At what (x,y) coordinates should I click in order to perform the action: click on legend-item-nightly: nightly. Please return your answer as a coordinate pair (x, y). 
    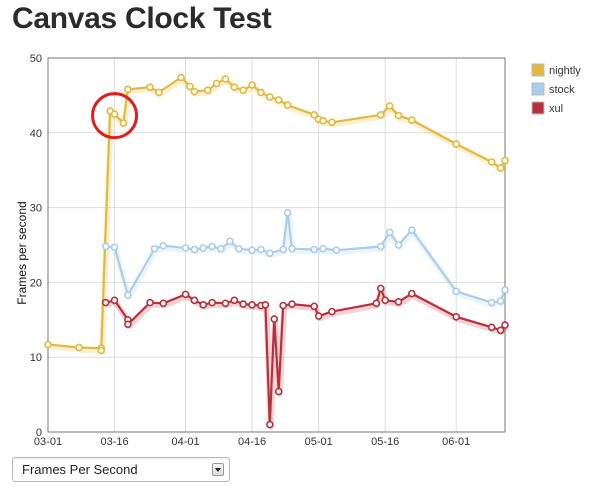
    Looking at the image, I should click on (556, 70).